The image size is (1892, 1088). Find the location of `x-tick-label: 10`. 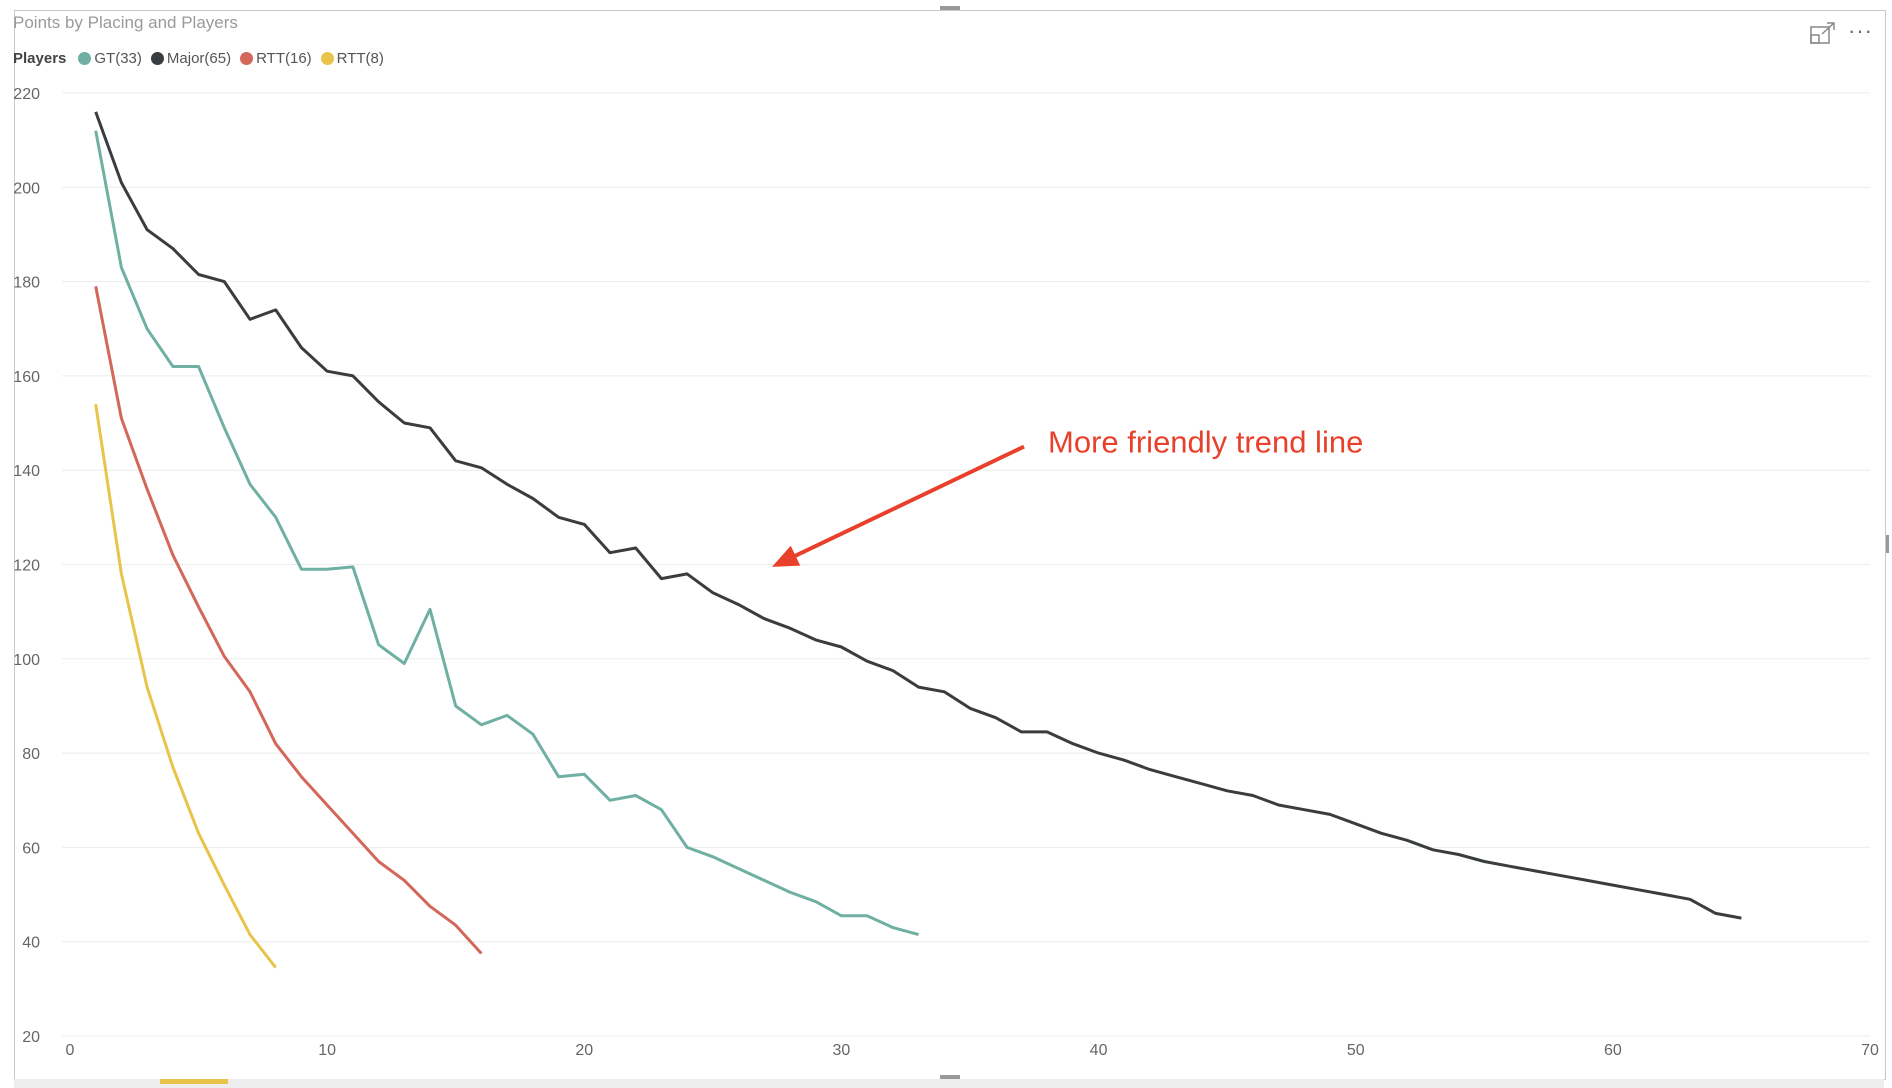

x-tick-label: 10 is located at coordinates (327, 1050).